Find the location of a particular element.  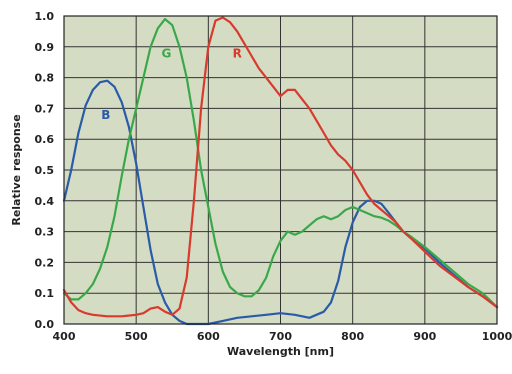

x-axis-label: Wavelength [nm] is located at coordinates (280, 351).